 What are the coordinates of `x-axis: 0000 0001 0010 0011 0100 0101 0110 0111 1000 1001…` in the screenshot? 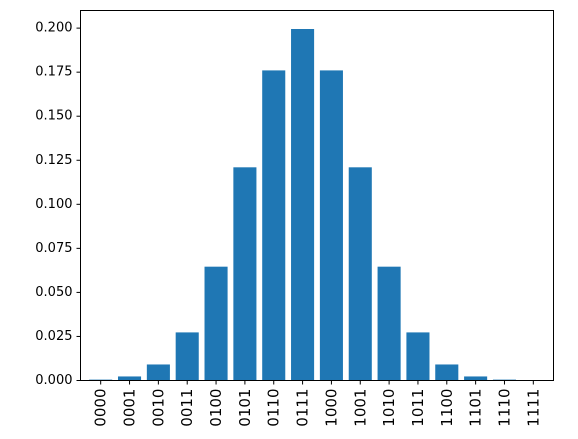 It's located at (317, 403).